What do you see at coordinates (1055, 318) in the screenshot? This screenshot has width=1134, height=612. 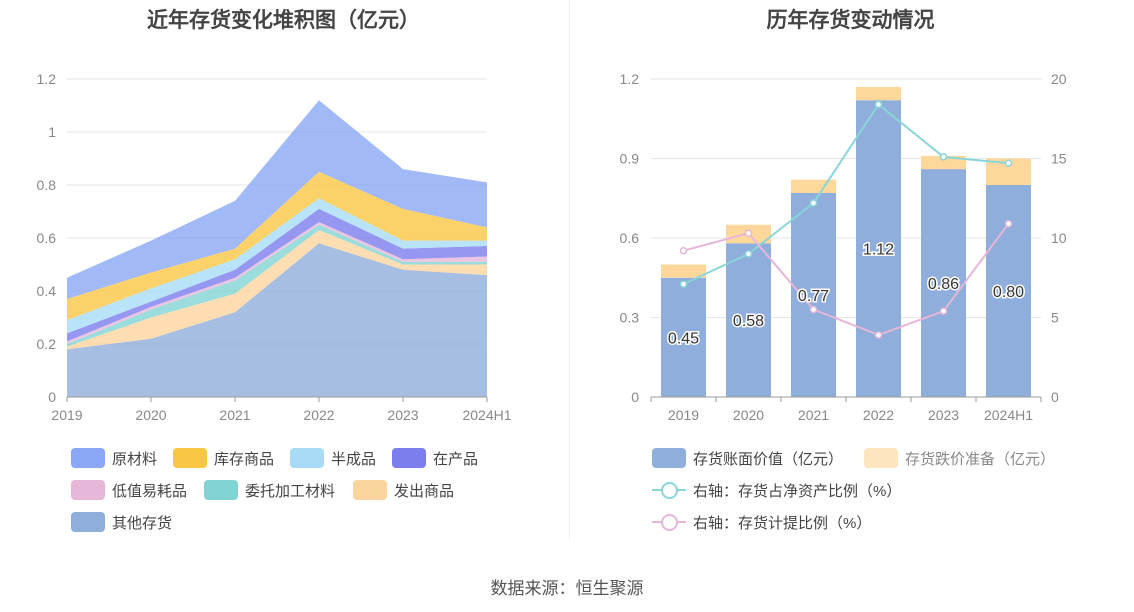 I see `y2-tick-label: 5` at bounding box center [1055, 318].